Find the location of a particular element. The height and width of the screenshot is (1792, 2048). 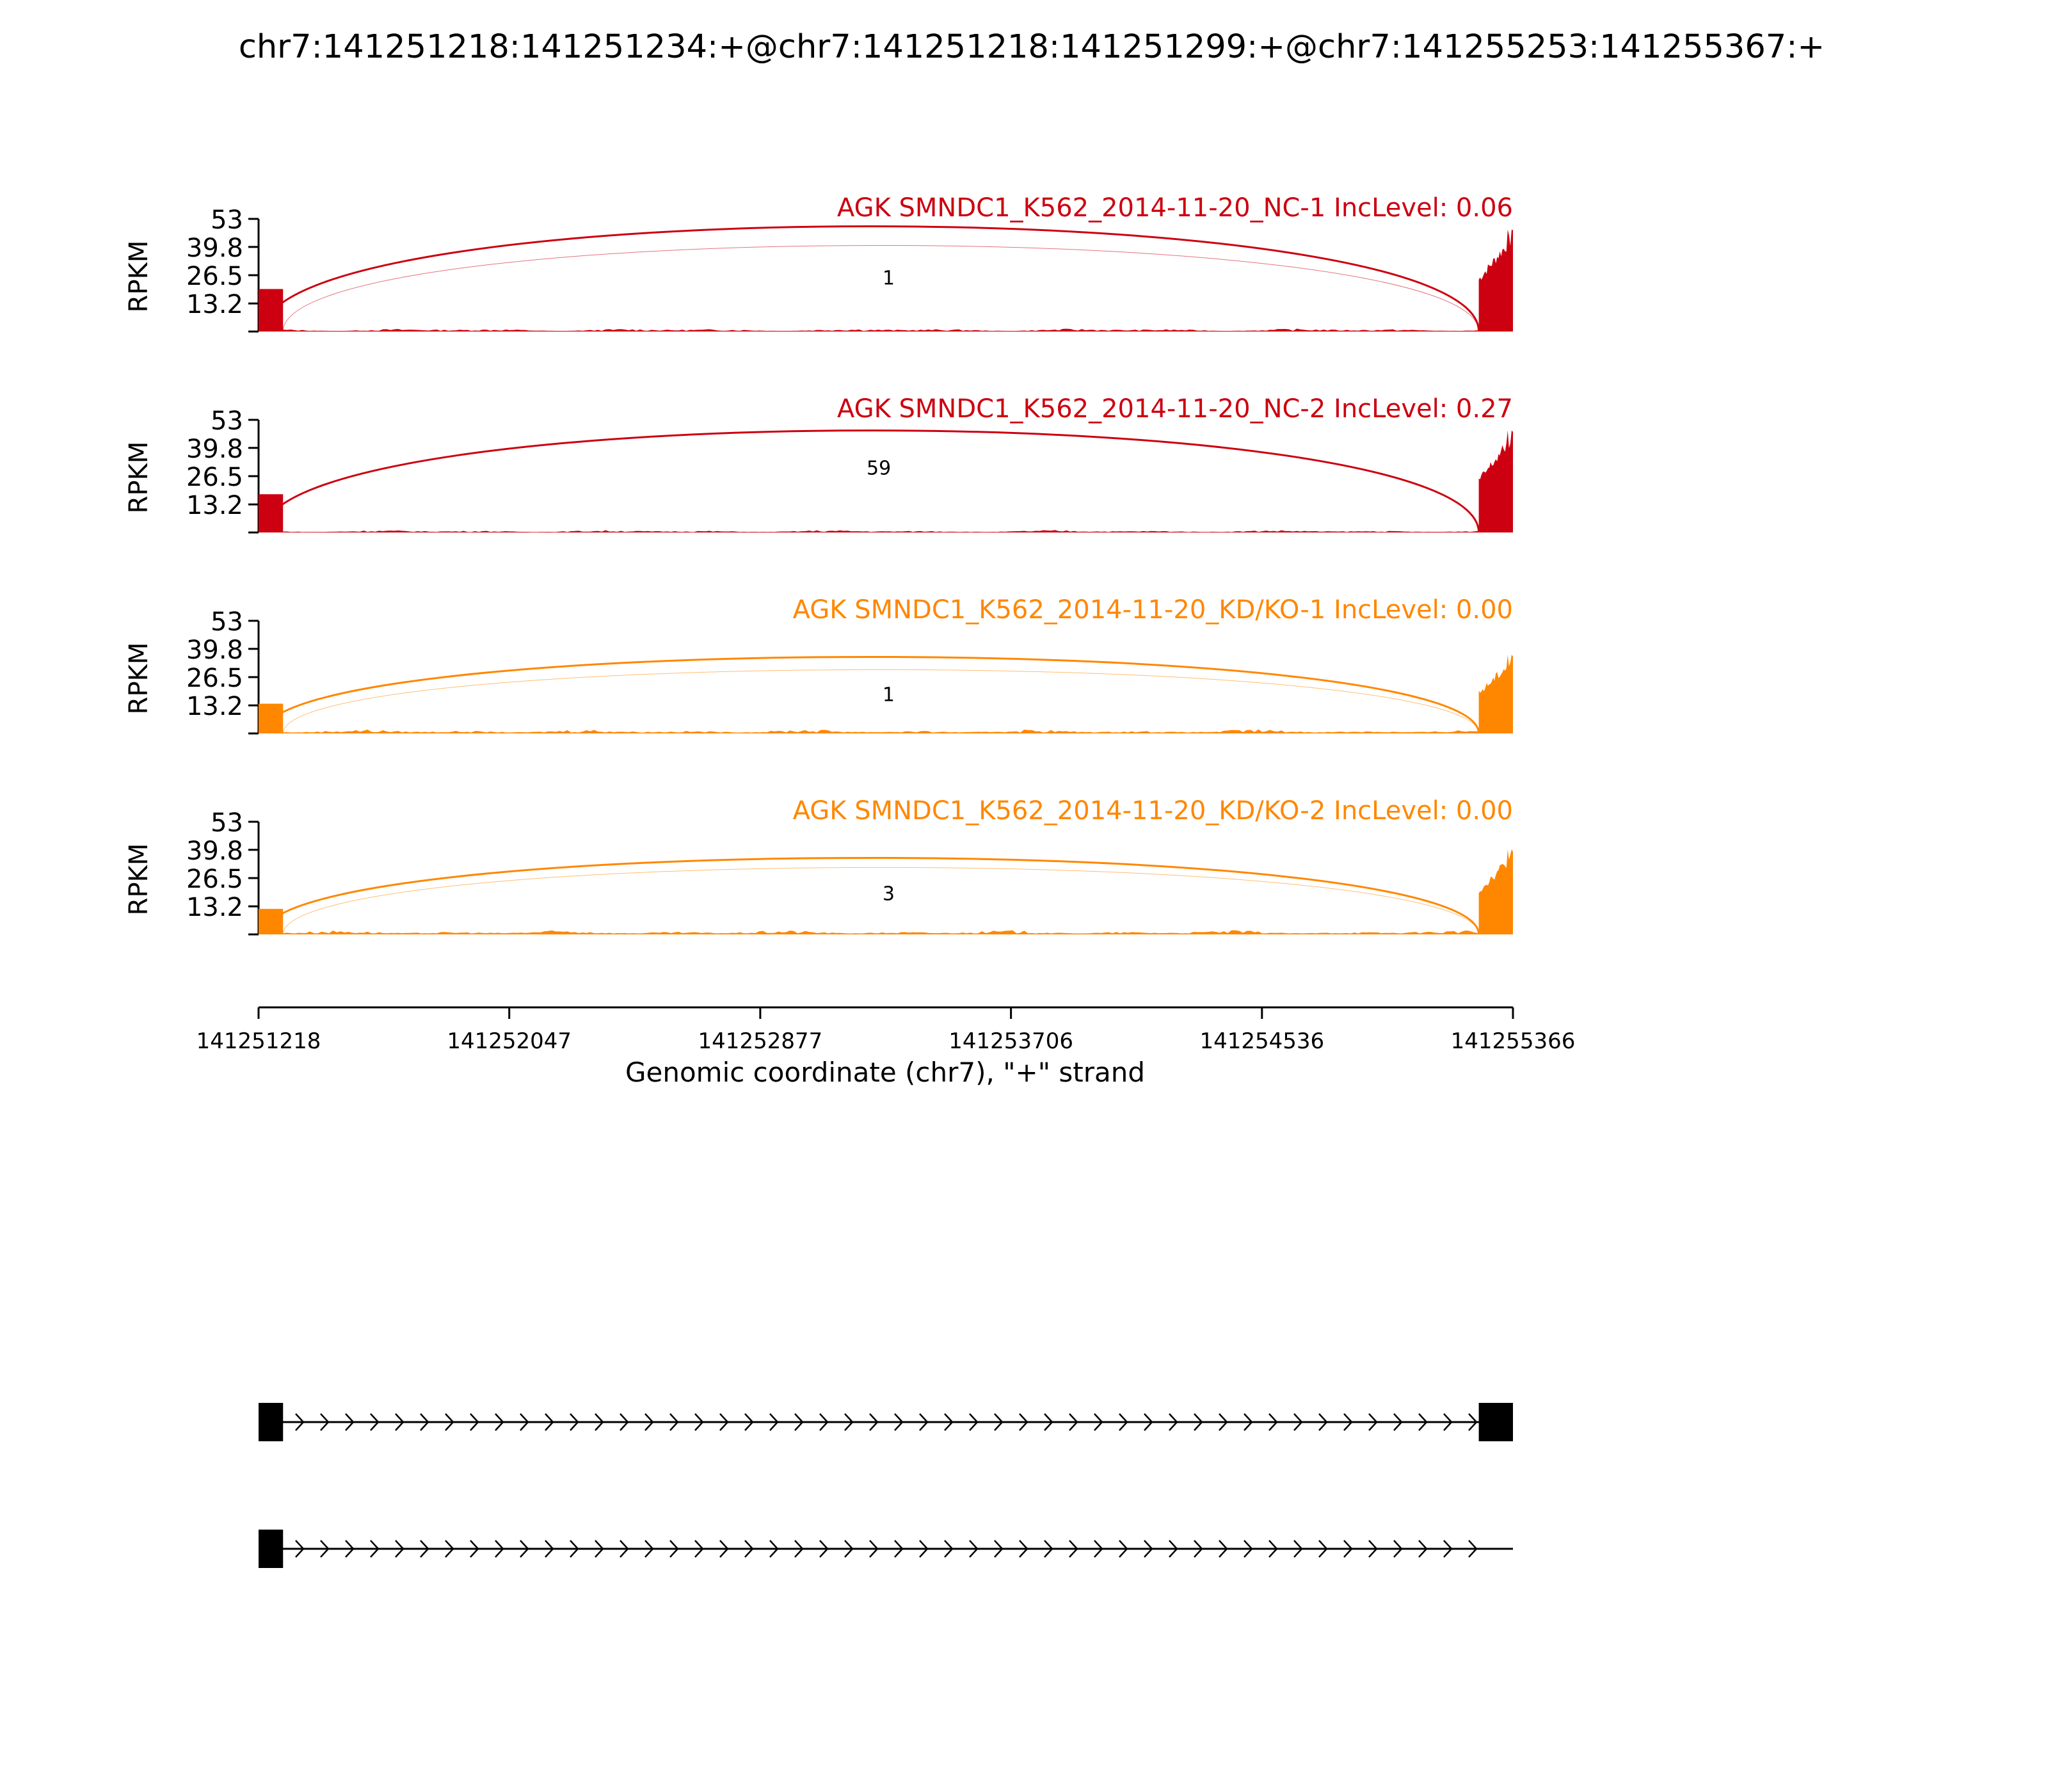

y-axis-label: RPKM is located at coordinates (139, 478).